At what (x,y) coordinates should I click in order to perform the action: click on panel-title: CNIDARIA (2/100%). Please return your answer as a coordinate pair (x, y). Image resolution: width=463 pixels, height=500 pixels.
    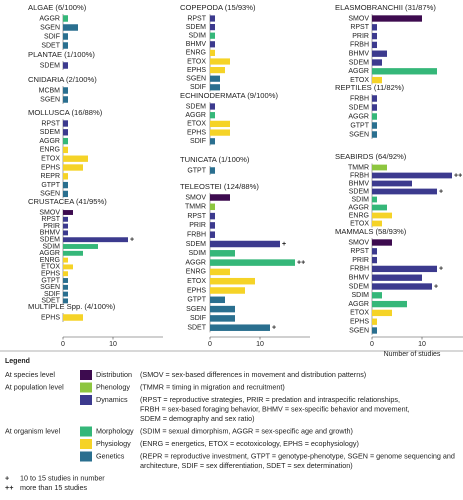
    Looking at the image, I should click on (62, 79).